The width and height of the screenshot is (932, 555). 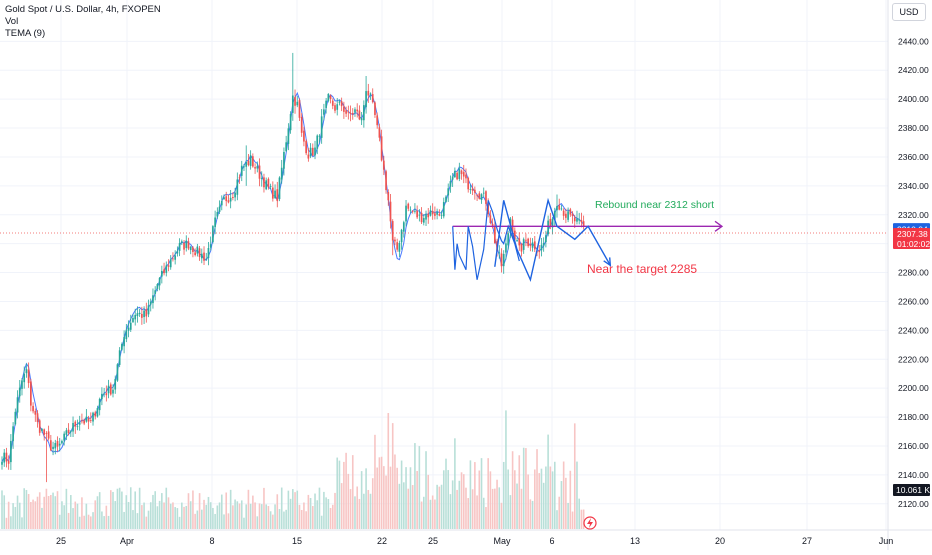 I want to click on projection-path-b, so click(x=552, y=240).